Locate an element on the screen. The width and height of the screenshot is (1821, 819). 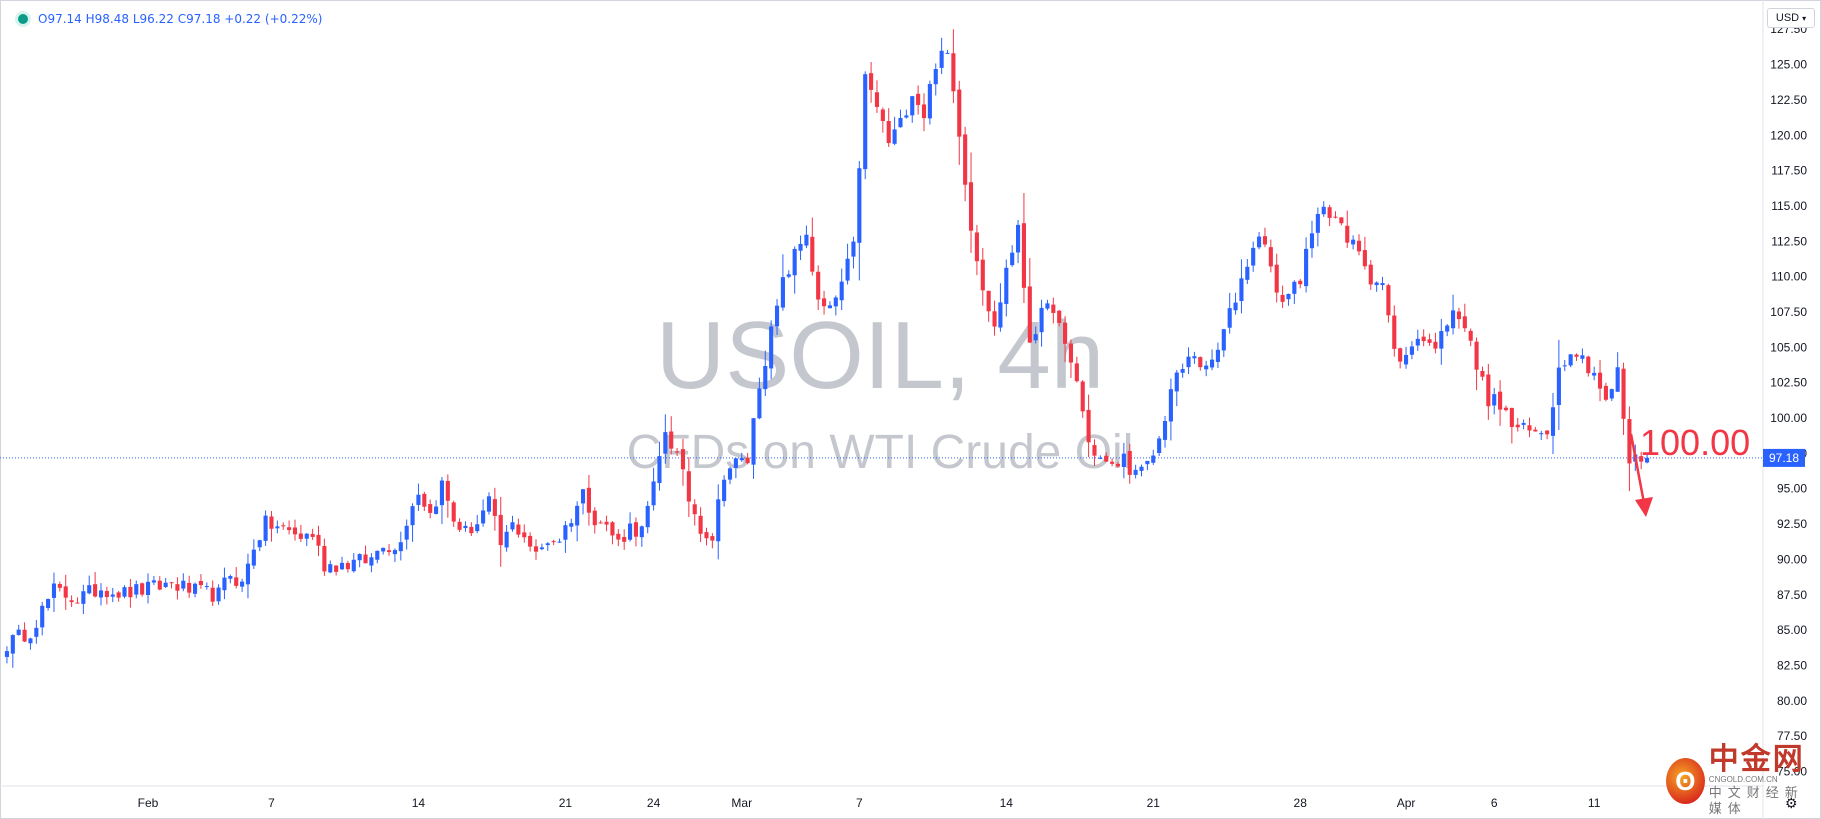
price-tick-label: 87.50 is located at coordinates (1792, 595).